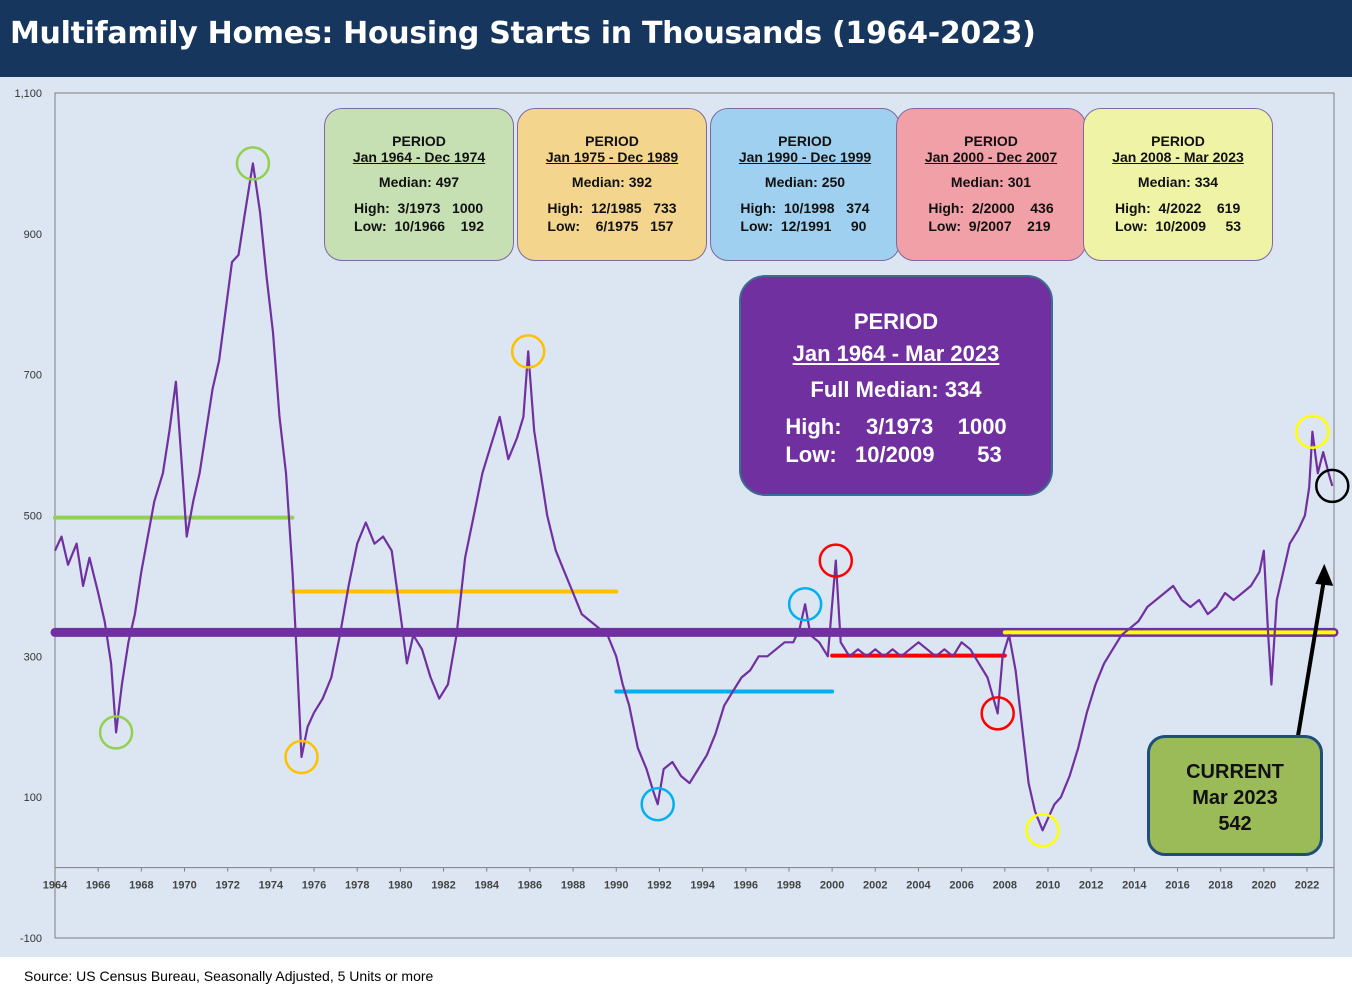 This screenshot has height=996, width=1352. I want to click on current-label: CURRENT, so click(1235, 772).